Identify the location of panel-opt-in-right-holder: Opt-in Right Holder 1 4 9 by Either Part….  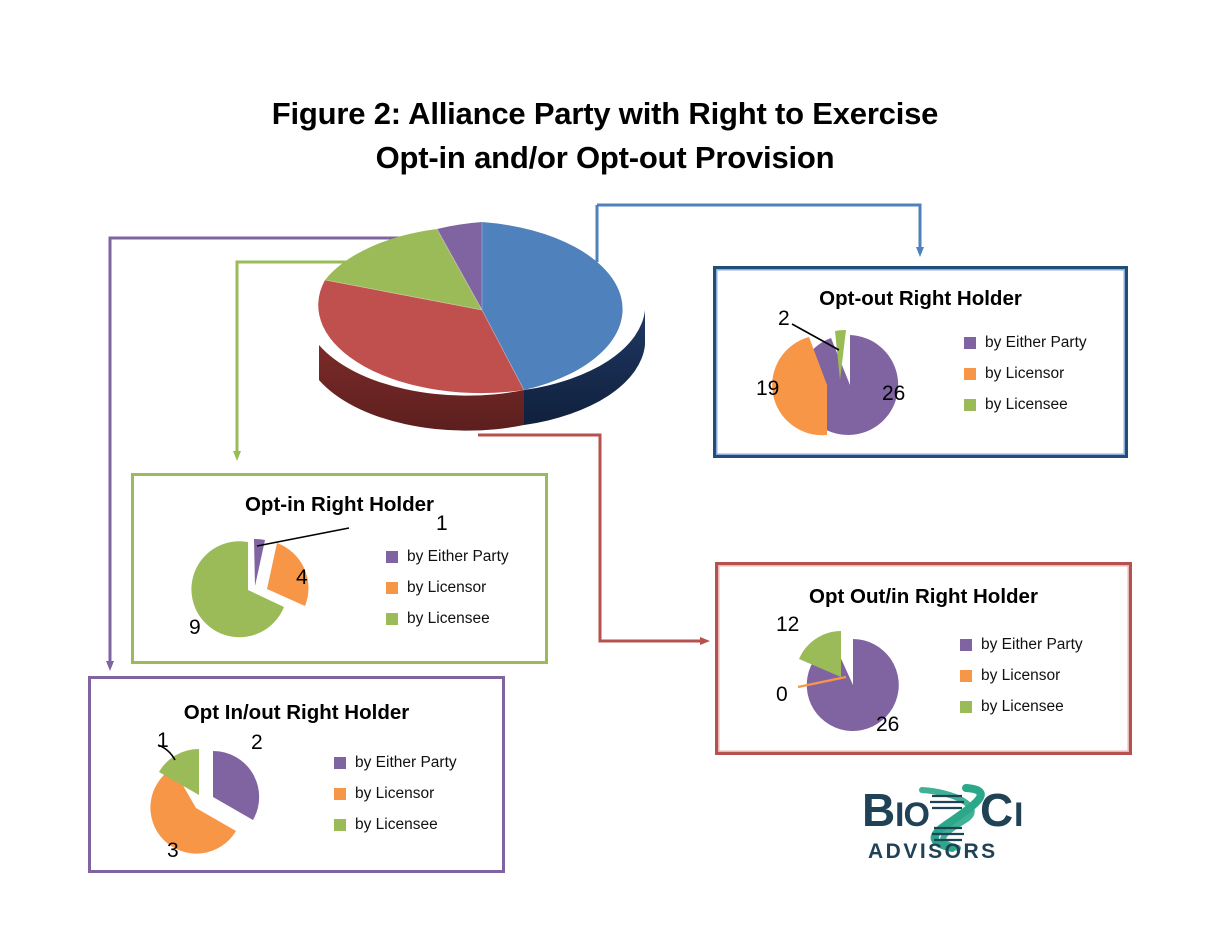
(339, 568).